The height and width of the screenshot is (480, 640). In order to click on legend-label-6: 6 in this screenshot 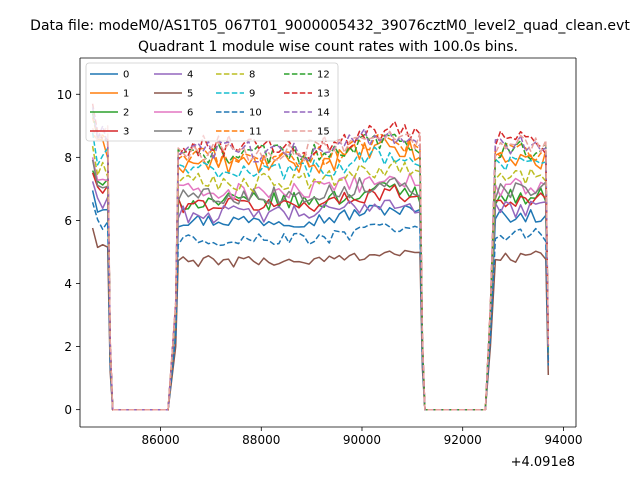, I will do `click(190, 113)`.